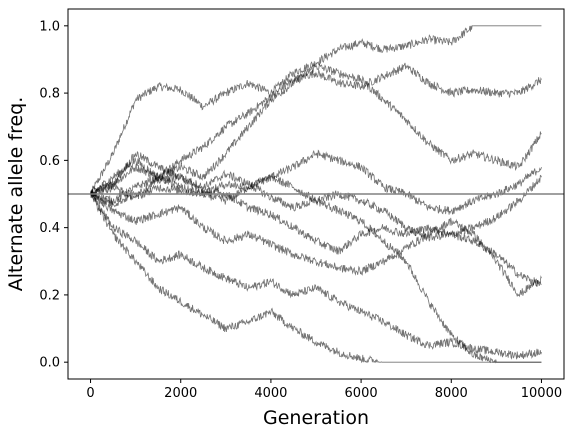 The height and width of the screenshot is (438, 573). I want to click on y-tick-label: 0.8, so click(49, 94).